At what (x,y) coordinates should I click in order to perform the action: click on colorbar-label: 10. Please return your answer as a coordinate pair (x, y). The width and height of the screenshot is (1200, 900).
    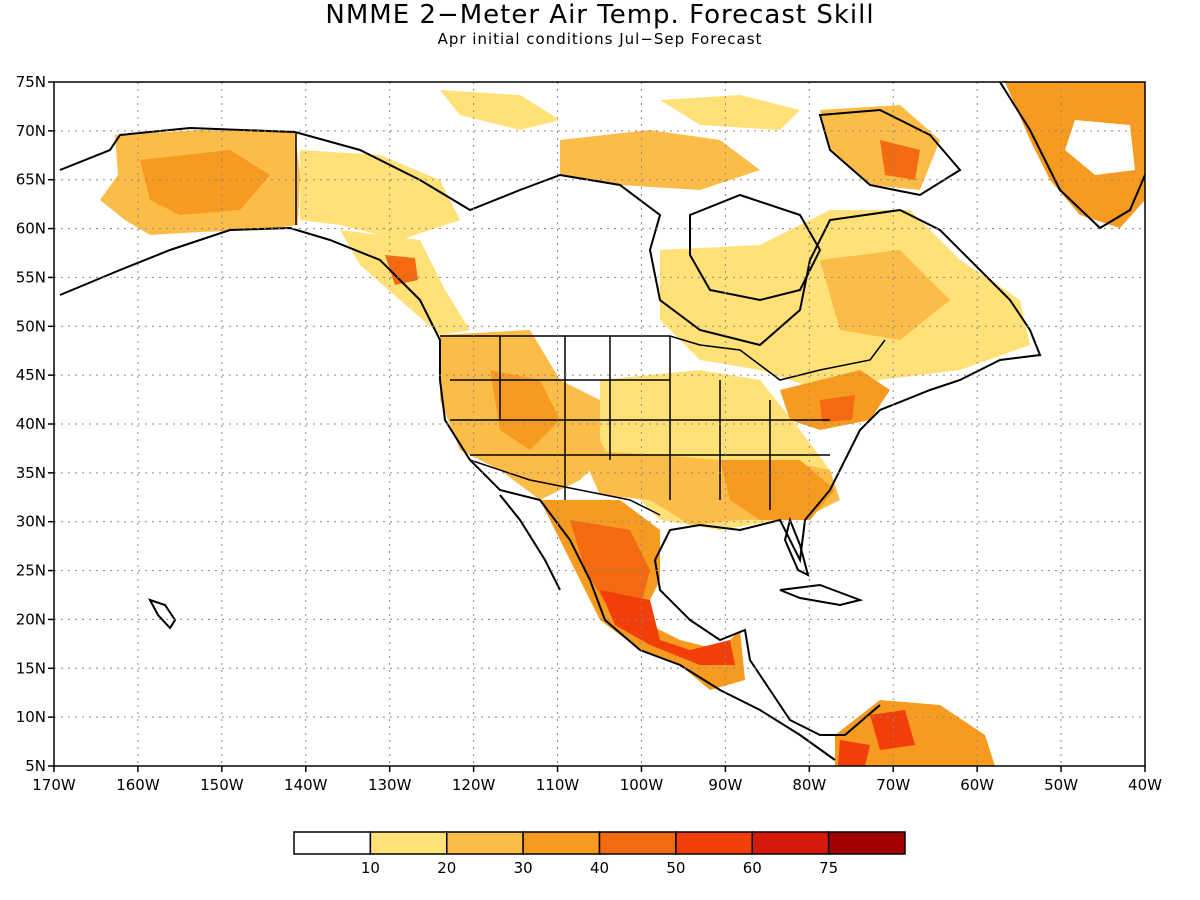
    Looking at the image, I should click on (370, 868).